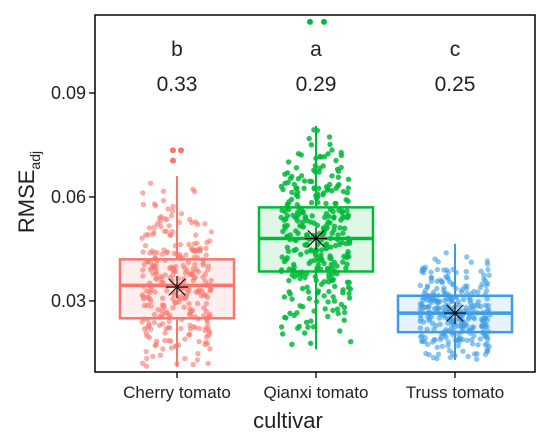 This screenshot has width=550, height=440. What do you see at coordinates (177, 49) in the screenshot?
I see `significance-letter: b` at bounding box center [177, 49].